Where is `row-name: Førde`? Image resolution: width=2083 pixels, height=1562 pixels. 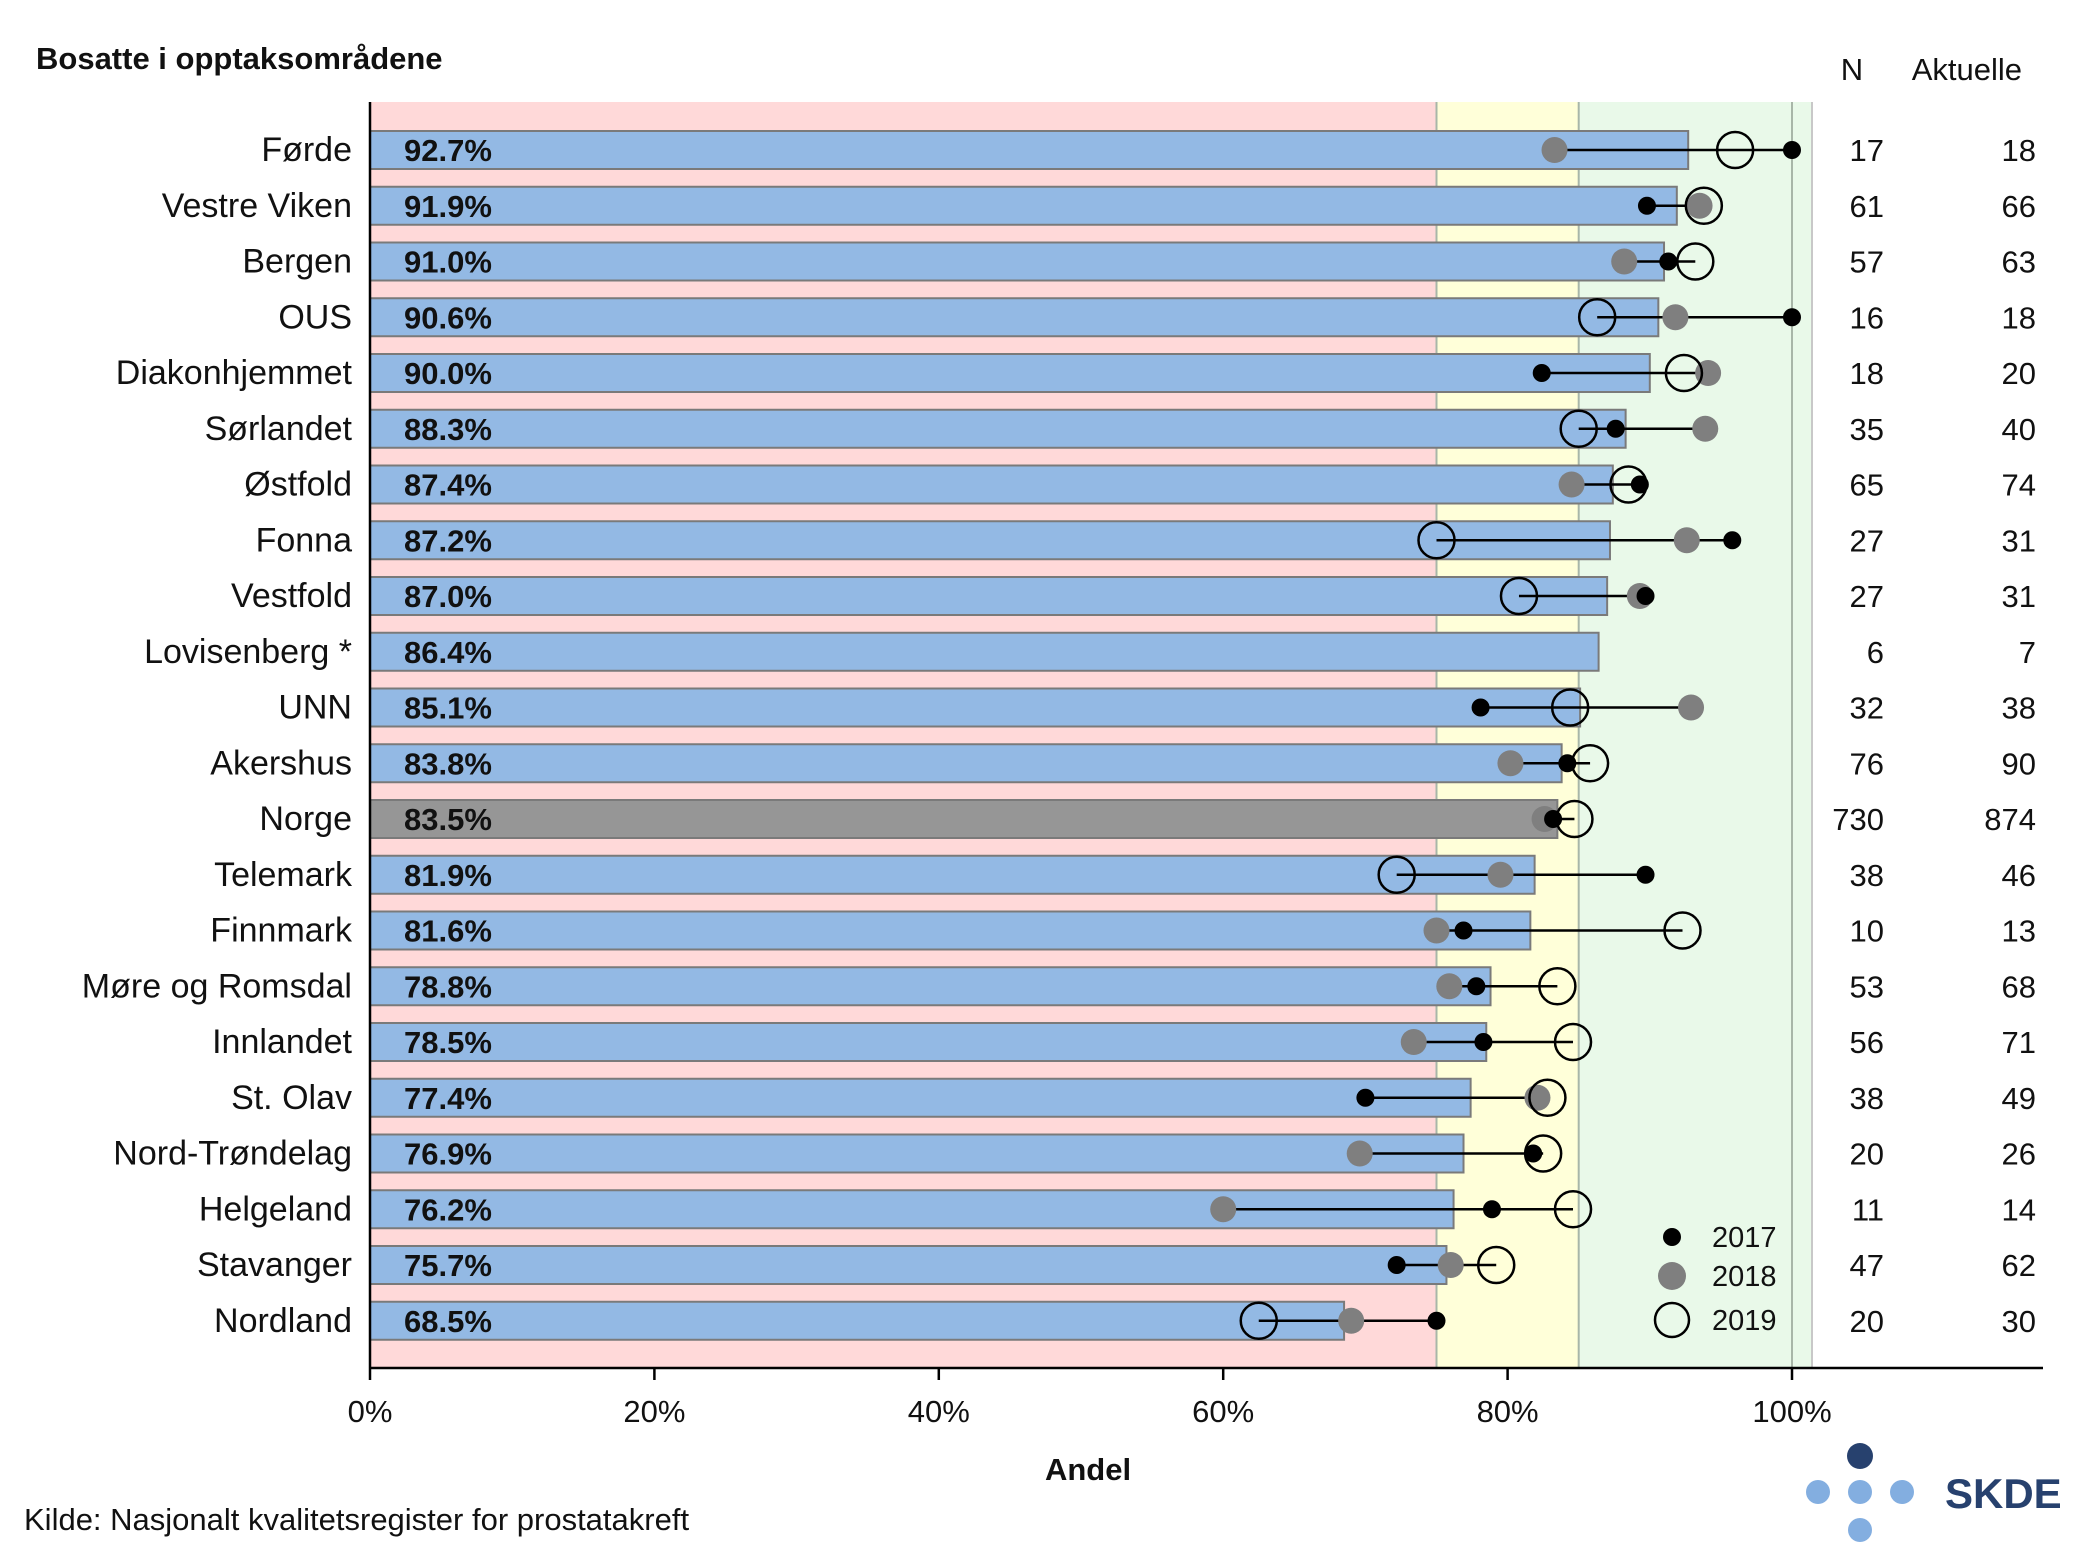 row-name: Førde is located at coordinates (306, 150).